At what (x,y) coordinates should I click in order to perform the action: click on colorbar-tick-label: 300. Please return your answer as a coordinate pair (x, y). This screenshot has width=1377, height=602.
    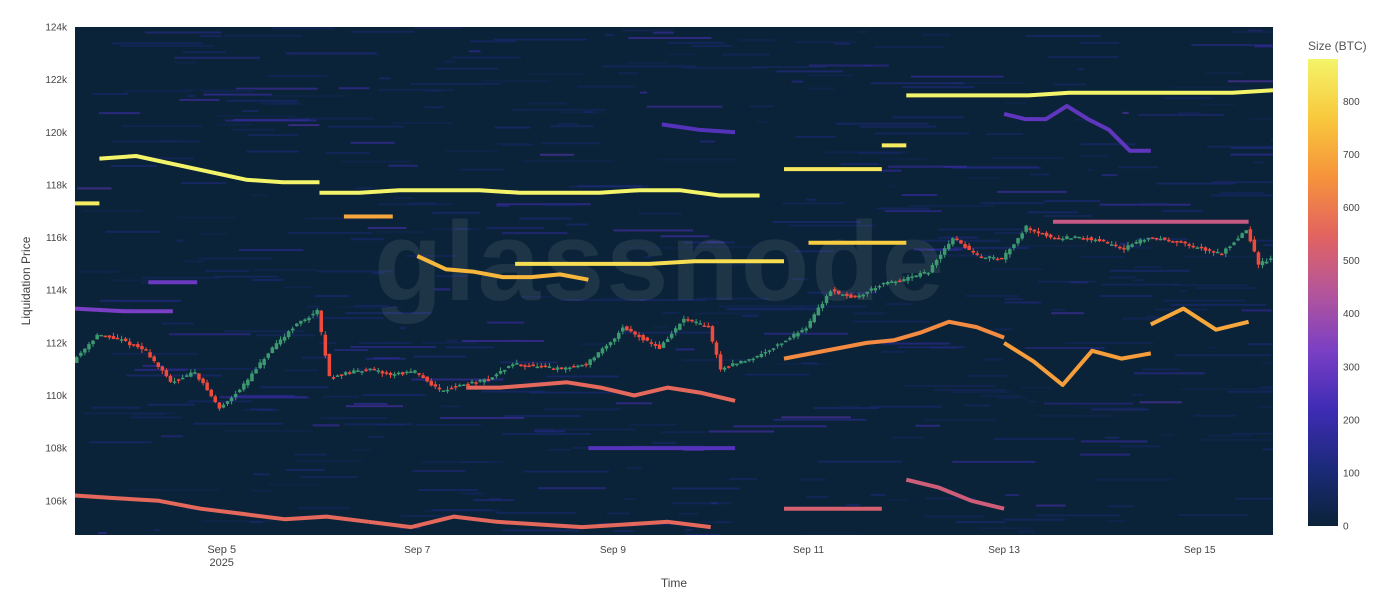
    Looking at the image, I should click on (1351, 367).